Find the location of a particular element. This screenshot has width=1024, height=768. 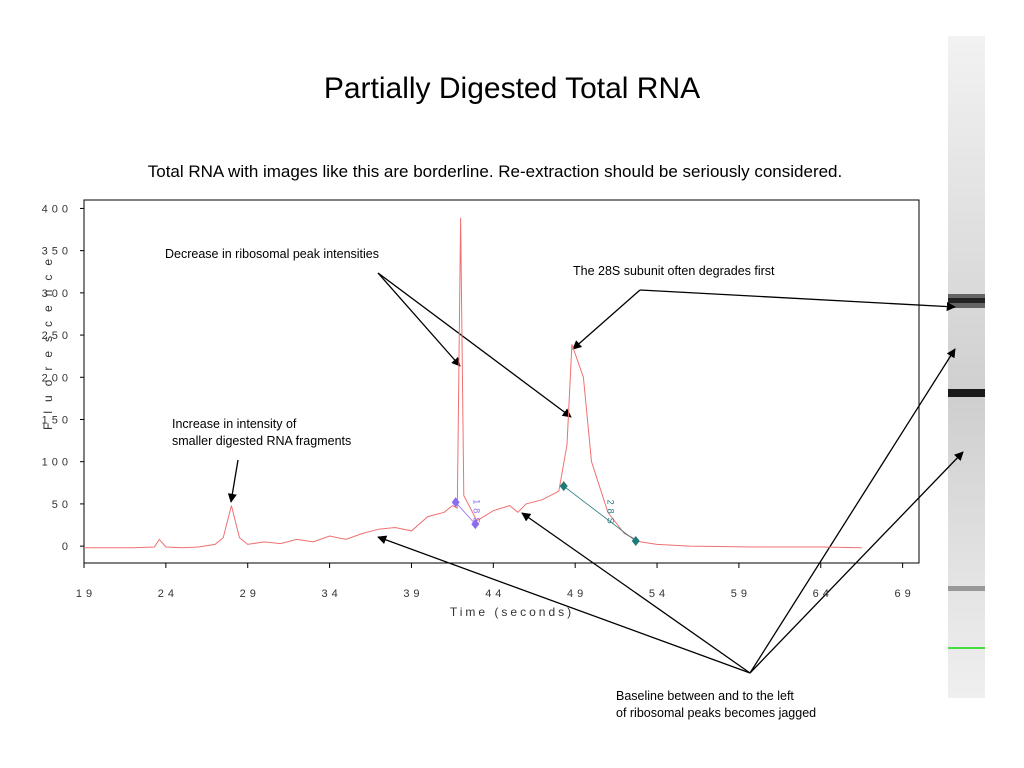

y-tick-label: 50 is located at coordinates (62, 505).